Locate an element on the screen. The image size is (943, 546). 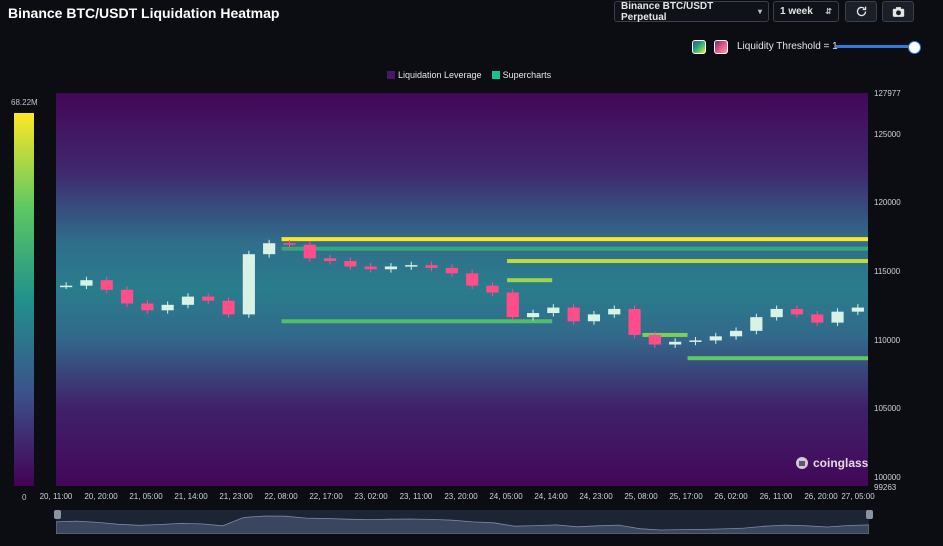
stepper-icon: ⇵ is located at coordinates (828, 11).